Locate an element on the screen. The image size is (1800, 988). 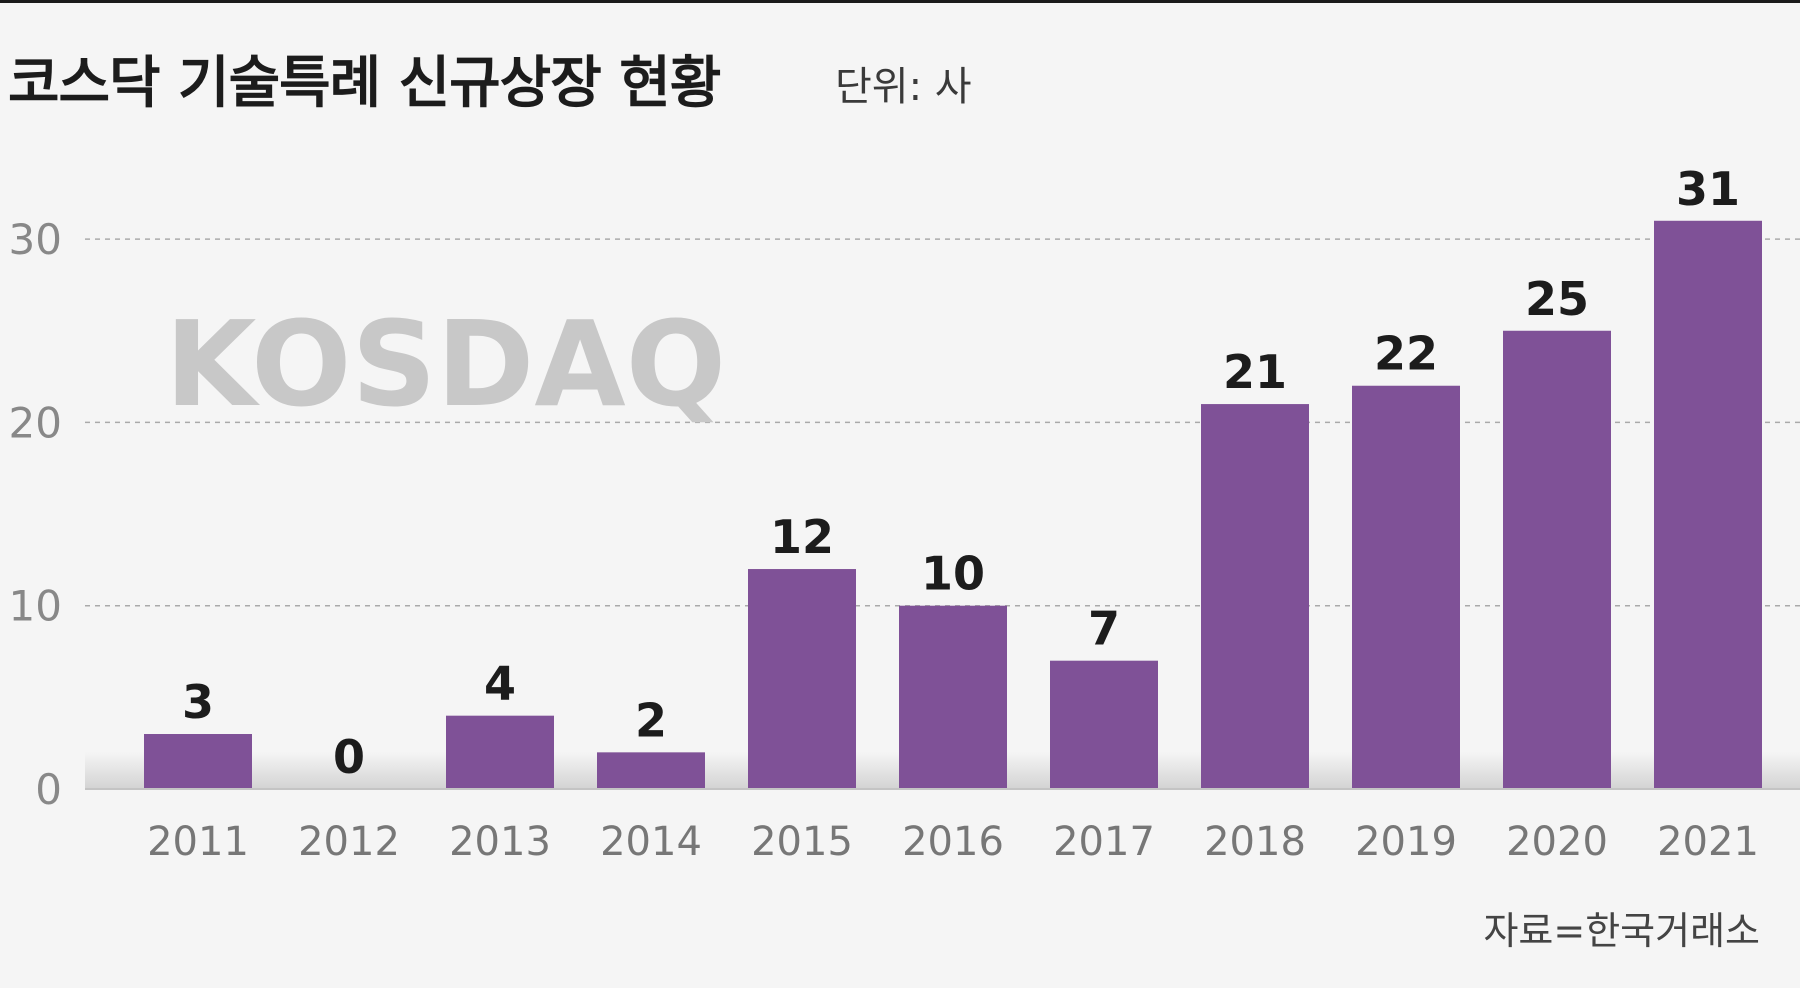
data-label: 22 is located at coordinates (1406, 354).